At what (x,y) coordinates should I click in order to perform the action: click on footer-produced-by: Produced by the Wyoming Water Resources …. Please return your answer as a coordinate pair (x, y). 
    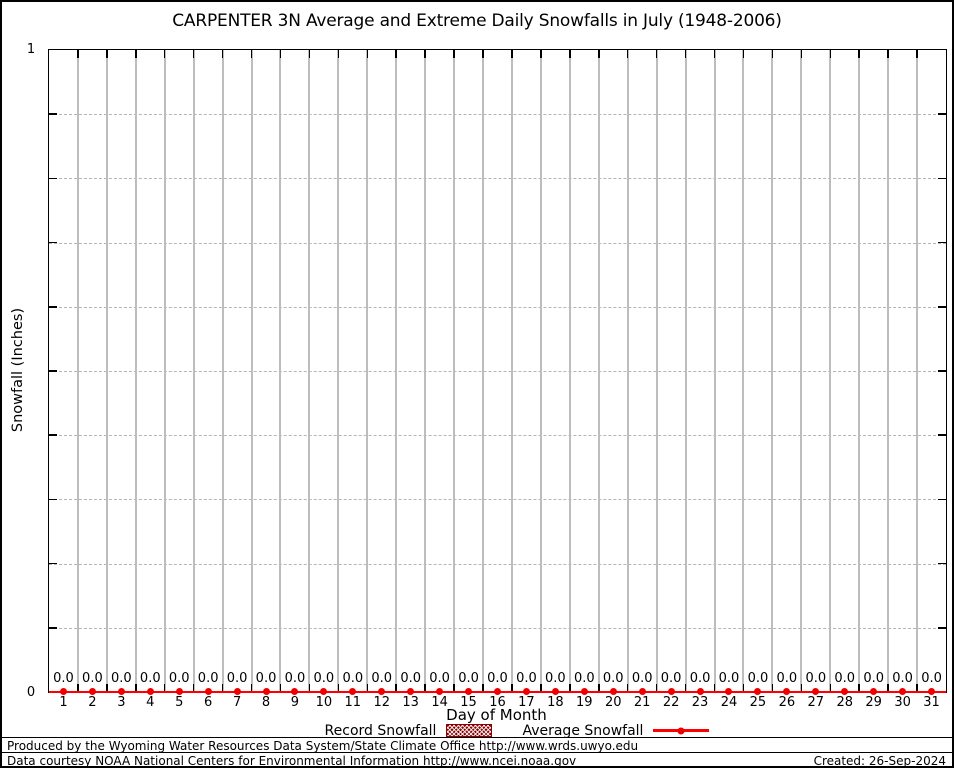
    Looking at the image, I should click on (323, 746).